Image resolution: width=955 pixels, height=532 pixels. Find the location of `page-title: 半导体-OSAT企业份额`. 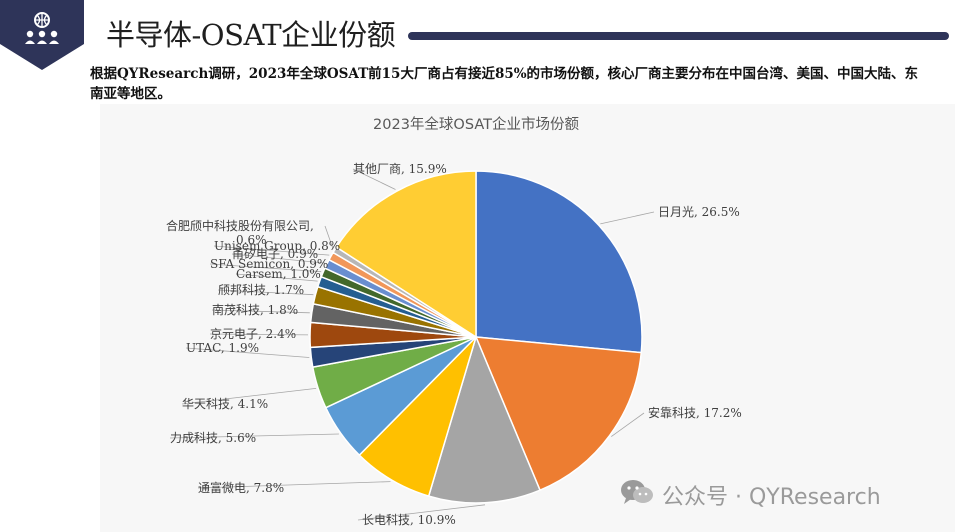

page-title: 半导体-OSAT企业份额 is located at coordinates (251, 35).